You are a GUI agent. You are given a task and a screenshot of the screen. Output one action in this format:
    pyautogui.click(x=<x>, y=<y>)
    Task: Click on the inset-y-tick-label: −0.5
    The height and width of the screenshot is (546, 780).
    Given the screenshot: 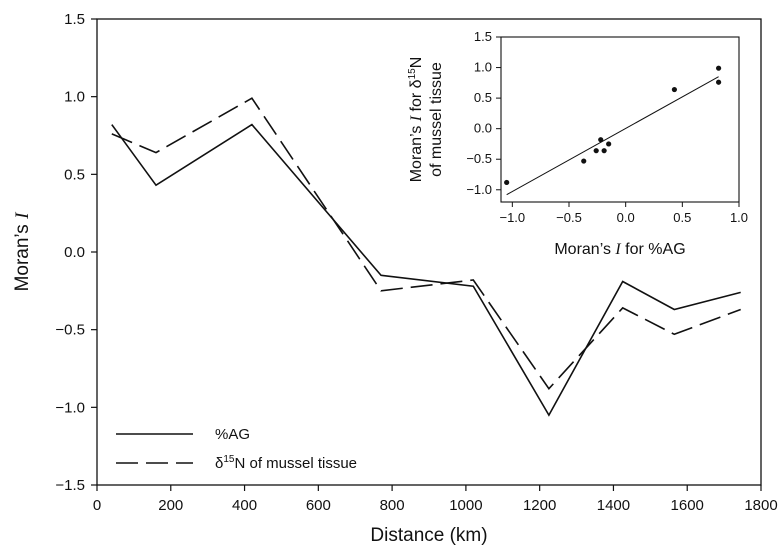 What is the action you would take?
    pyautogui.click(x=479, y=158)
    